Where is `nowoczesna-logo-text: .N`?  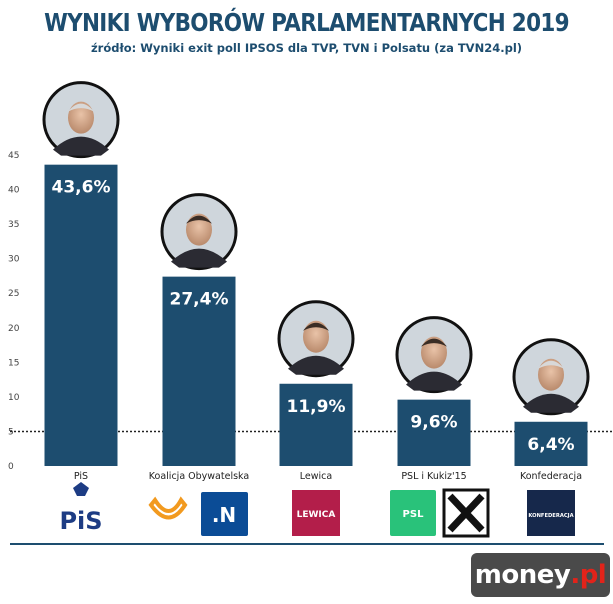 nowoczesna-logo-text: .N is located at coordinates (224, 515).